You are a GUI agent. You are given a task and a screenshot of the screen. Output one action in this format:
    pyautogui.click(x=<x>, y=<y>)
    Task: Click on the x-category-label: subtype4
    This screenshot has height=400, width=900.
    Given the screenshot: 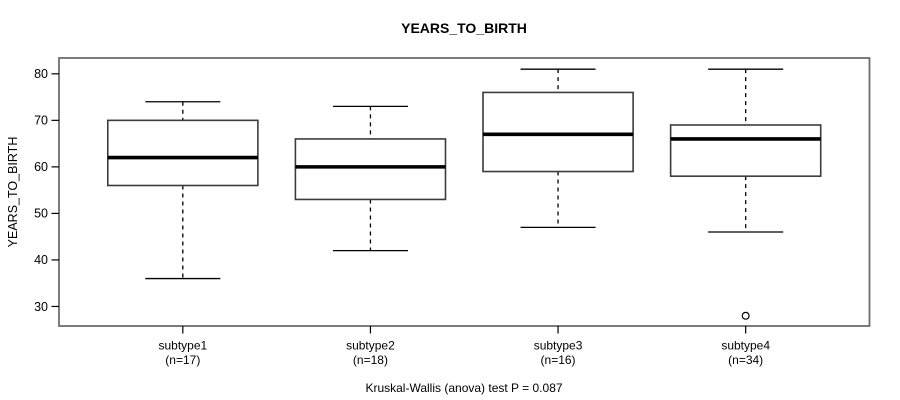 What is the action you would take?
    pyautogui.click(x=745, y=346)
    